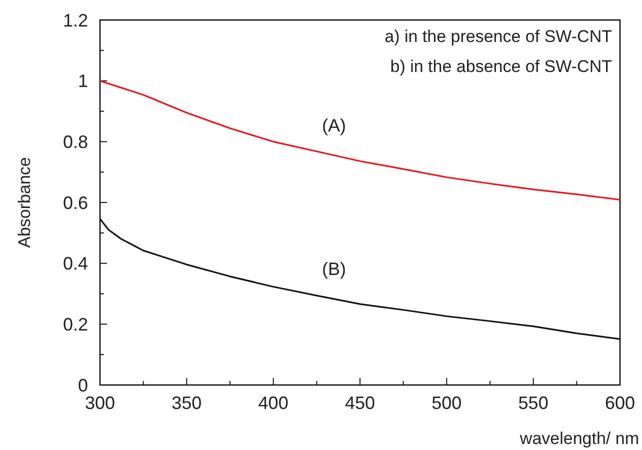 This screenshot has height=450, width=642. What do you see at coordinates (620, 403) in the screenshot?
I see `x-tick-label: 600` at bounding box center [620, 403].